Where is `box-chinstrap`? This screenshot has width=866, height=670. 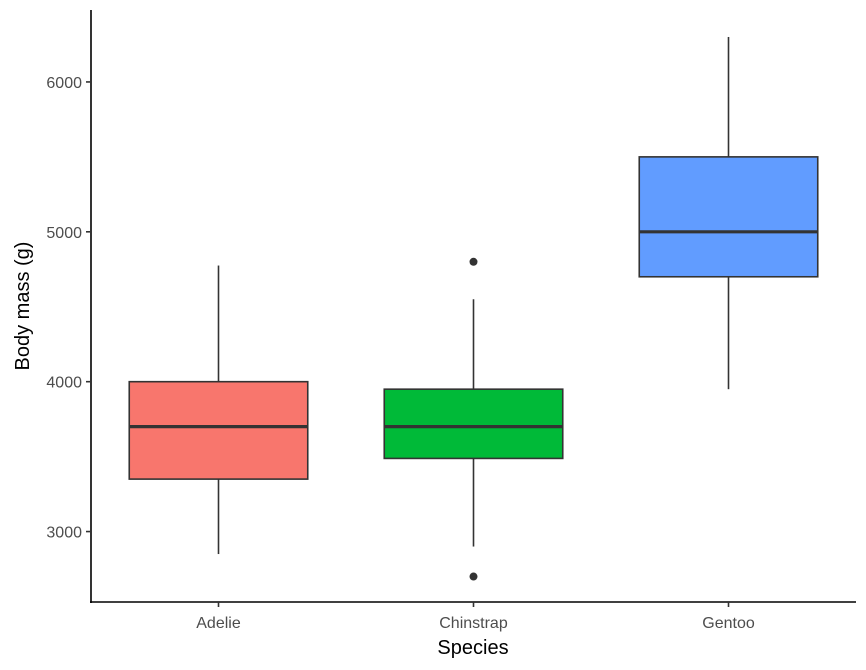
box-chinstrap is located at coordinates (473, 419).